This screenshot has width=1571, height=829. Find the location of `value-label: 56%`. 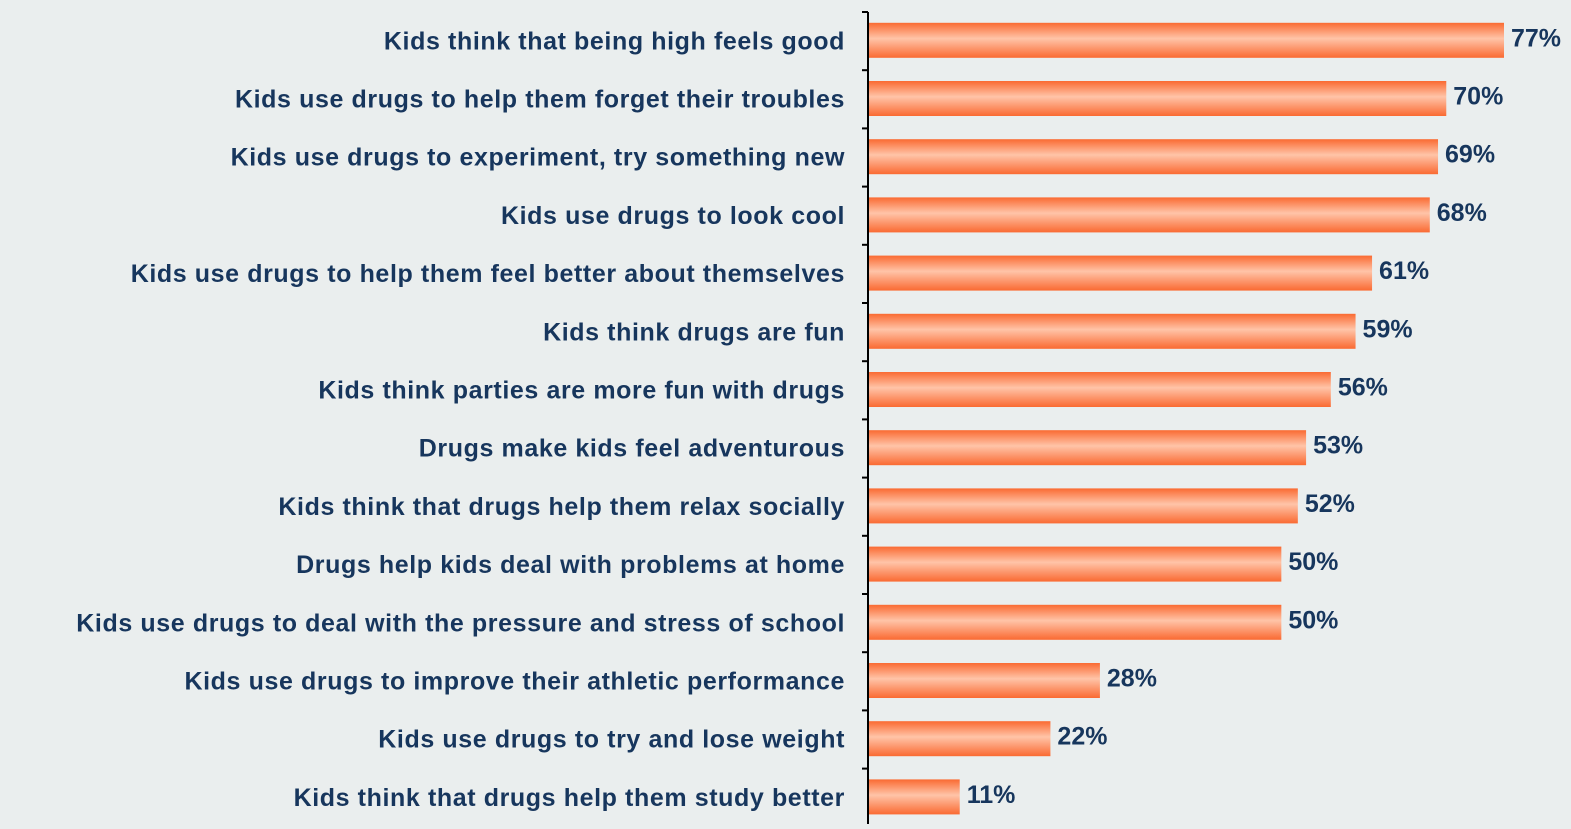

value-label: 56% is located at coordinates (1363, 388).